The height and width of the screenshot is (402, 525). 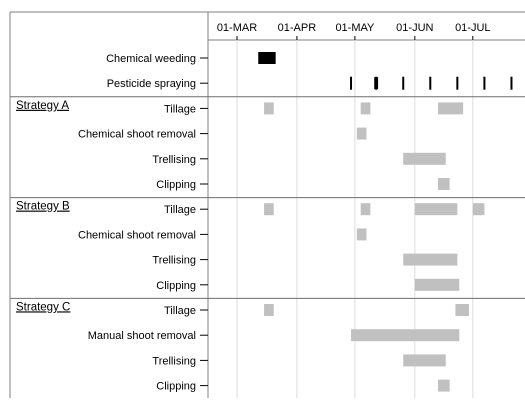 What do you see at coordinates (151, 84) in the screenshot?
I see `row-label: Pesticide spraying` at bounding box center [151, 84].